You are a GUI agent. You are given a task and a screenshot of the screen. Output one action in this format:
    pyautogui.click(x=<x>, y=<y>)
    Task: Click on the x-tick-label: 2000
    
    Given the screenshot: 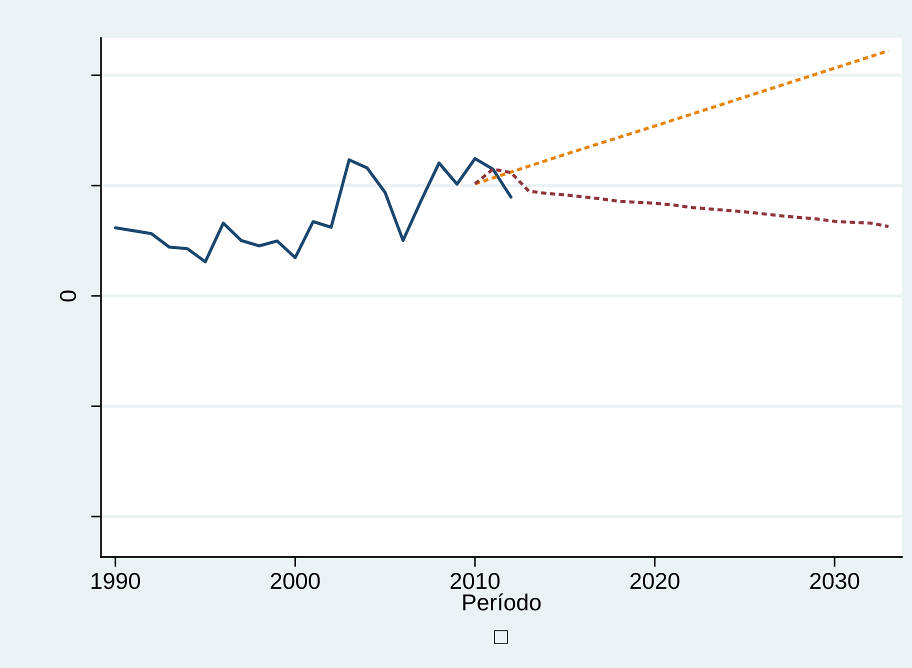 What is the action you would take?
    pyautogui.click(x=295, y=581)
    